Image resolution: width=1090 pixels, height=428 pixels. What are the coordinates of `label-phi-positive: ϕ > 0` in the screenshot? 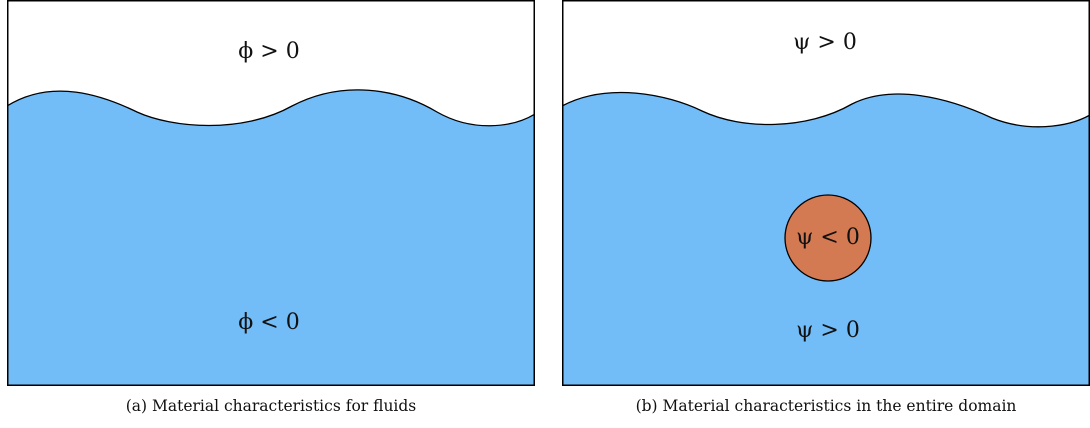 It's located at (269, 51).